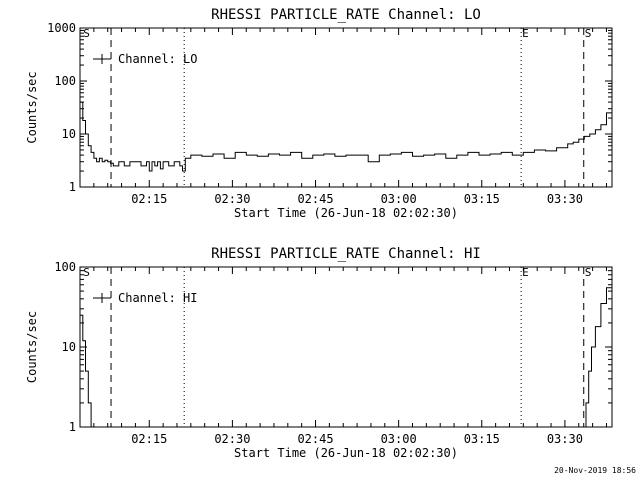  What do you see at coordinates (346, 254) in the screenshot?
I see `panel-2-title: RHESSI PARTICLE_RATE Channel: HI` at bounding box center [346, 254].